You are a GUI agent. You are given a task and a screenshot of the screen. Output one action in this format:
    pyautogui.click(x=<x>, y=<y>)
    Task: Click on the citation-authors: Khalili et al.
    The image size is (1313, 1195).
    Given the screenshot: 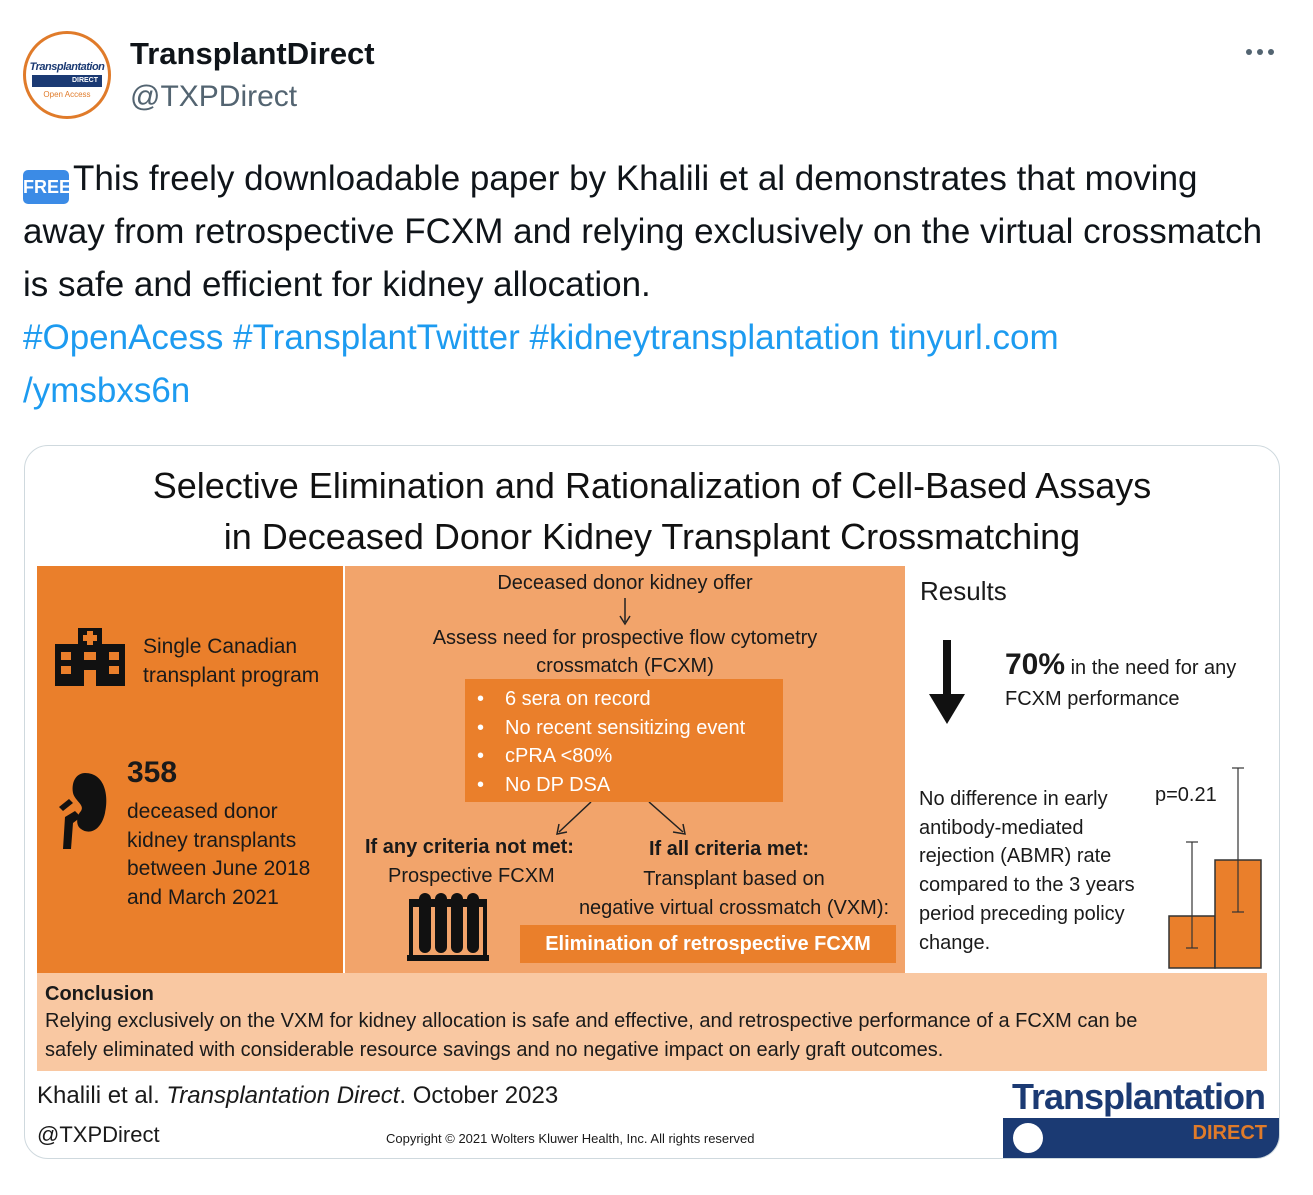 What is the action you would take?
    pyautogui.click(x=102, y=1095)
    